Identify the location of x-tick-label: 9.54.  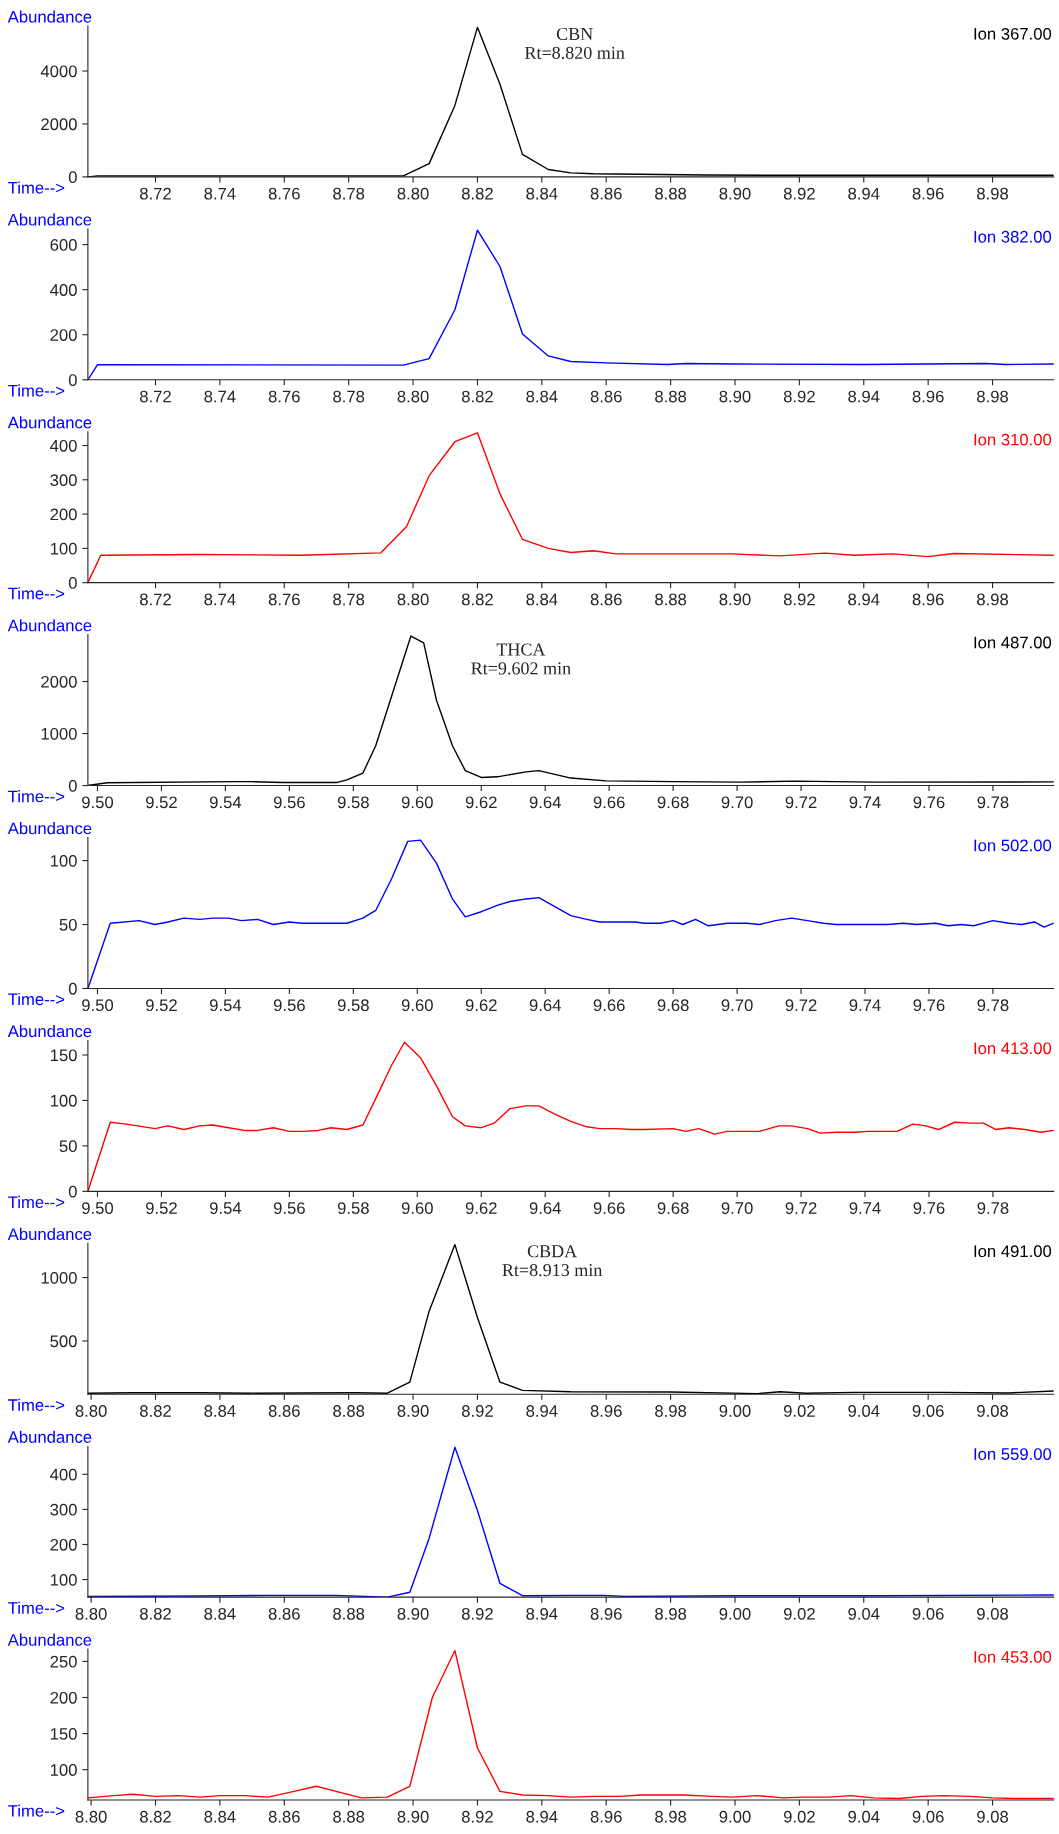
(225, 1005).